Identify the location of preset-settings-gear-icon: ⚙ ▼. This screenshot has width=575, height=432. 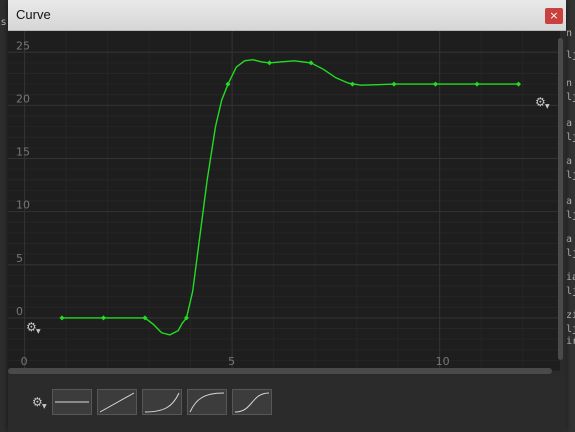
(39, 402).